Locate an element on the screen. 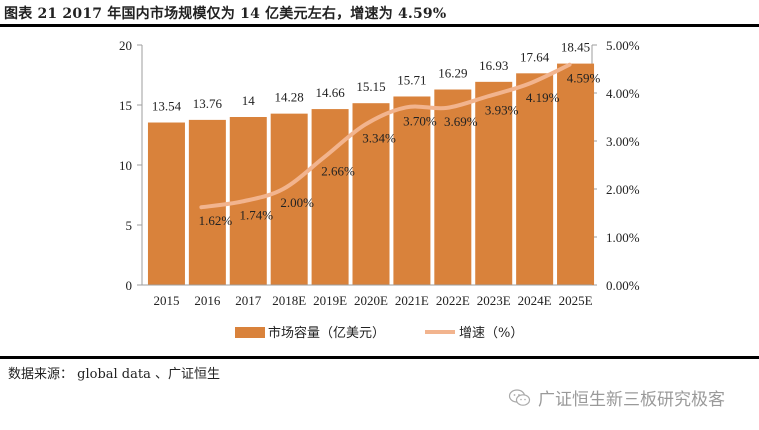 This screenshot has width=759, height=430. left-axis-tick-label: 5 is located at coordinates (129, 225).